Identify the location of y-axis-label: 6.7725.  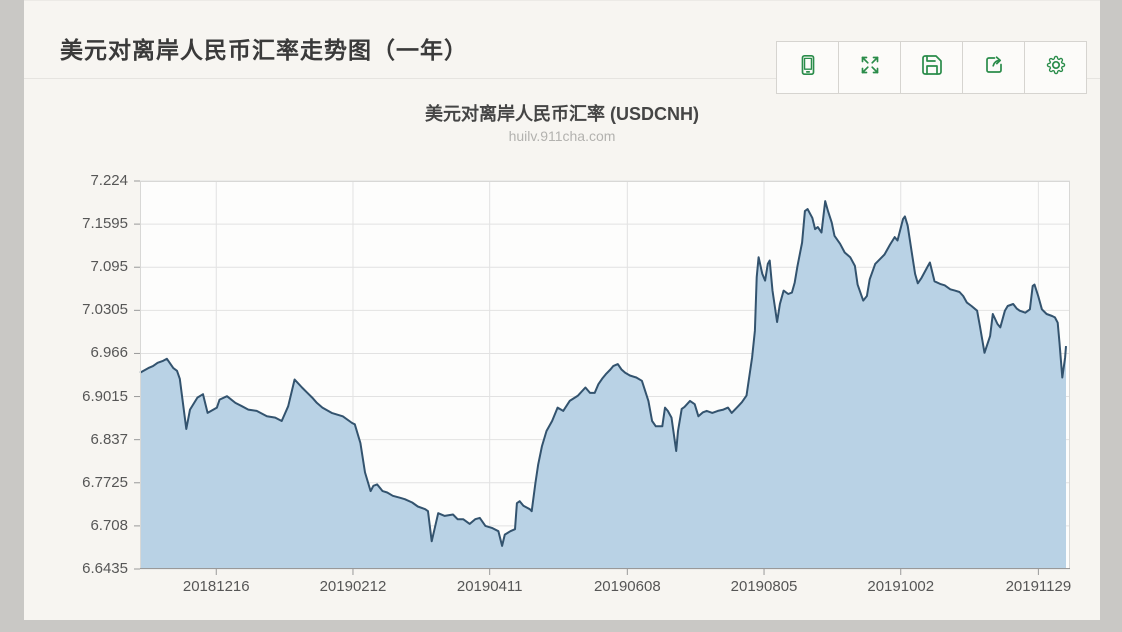
(105, 482).